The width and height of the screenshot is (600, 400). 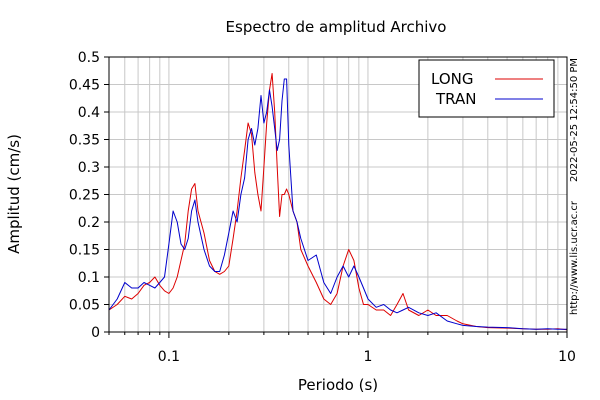 I want to click on y-axis-label: Amplitud (cm/s), so click(x=14, y=194).